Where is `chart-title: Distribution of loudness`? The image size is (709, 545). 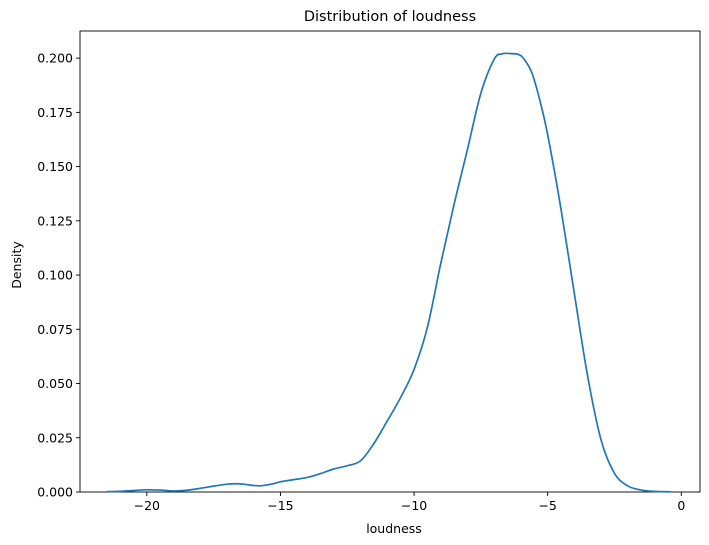 chart-title: Distribution of loudness is located at coordinates (390, 17).